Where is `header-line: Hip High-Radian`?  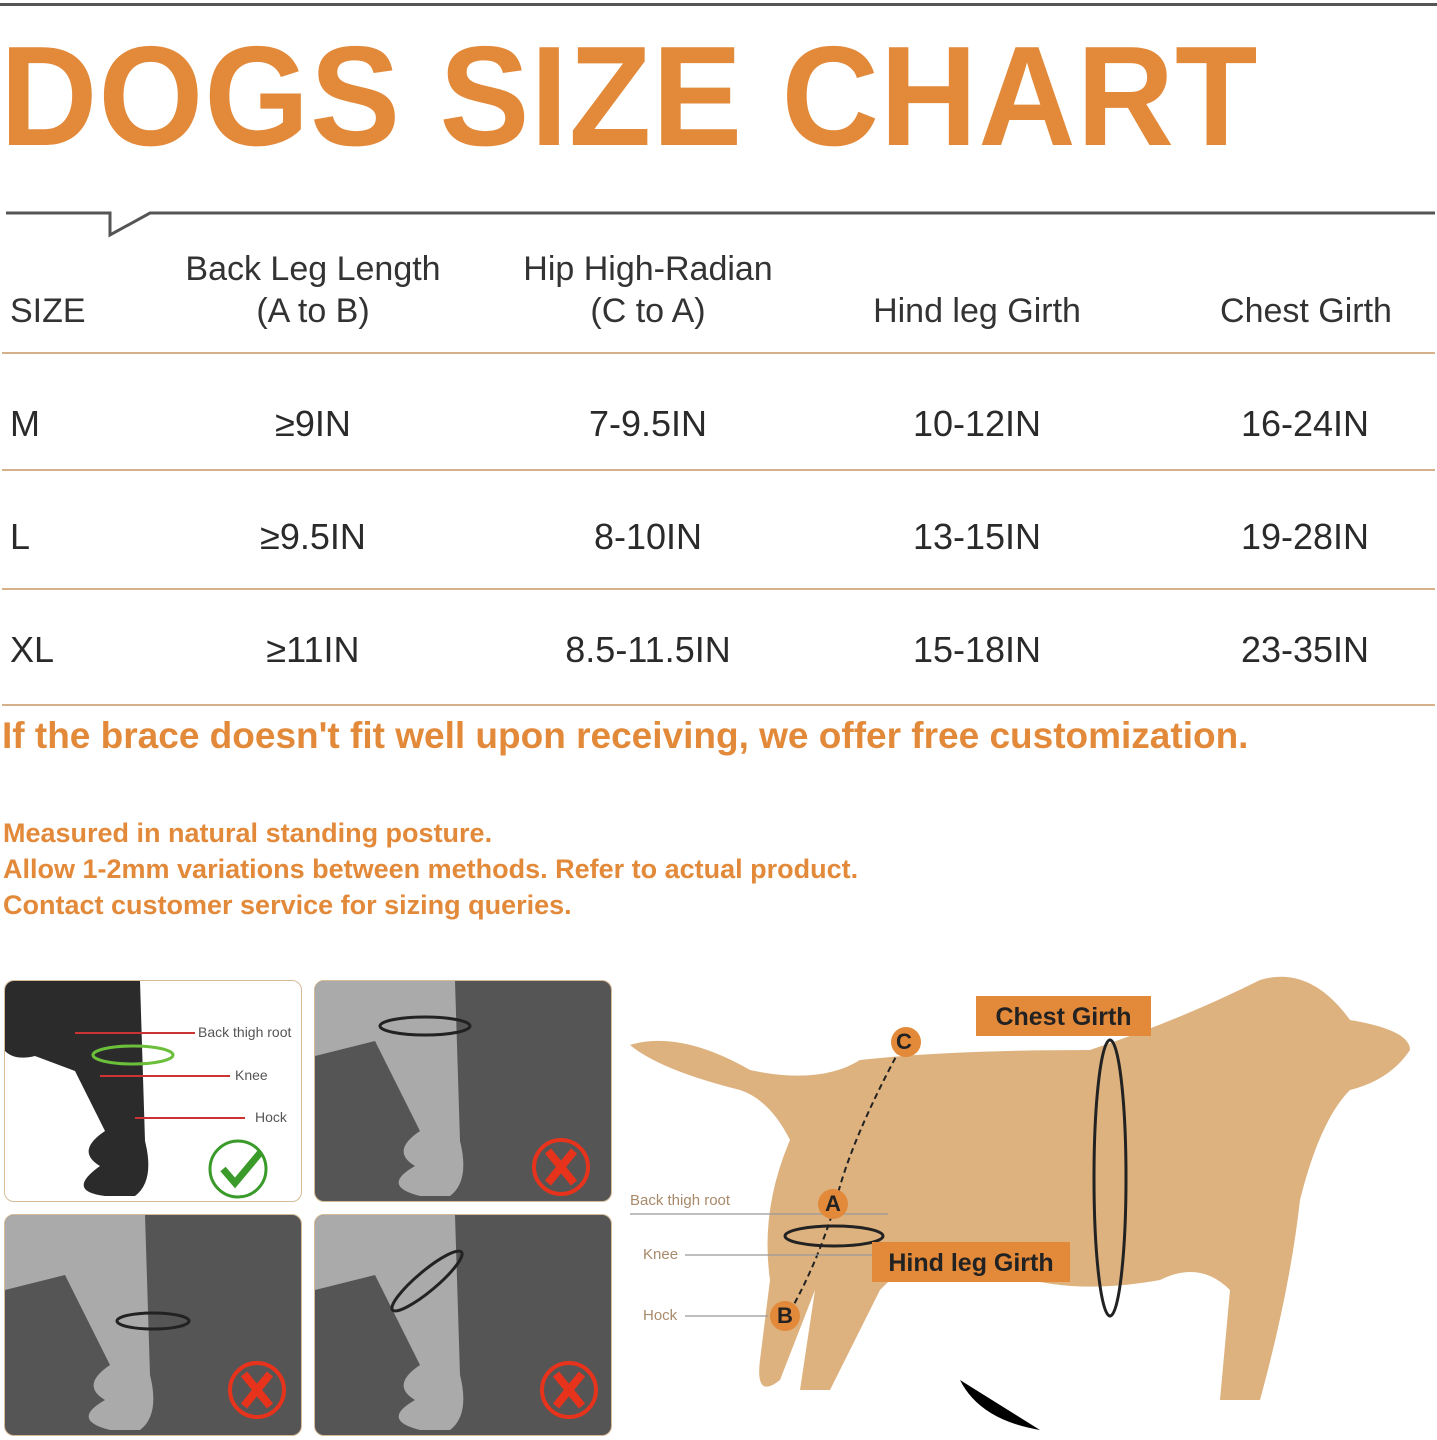 header-line: Hip High-Radian is located at coordinates (648, 269).